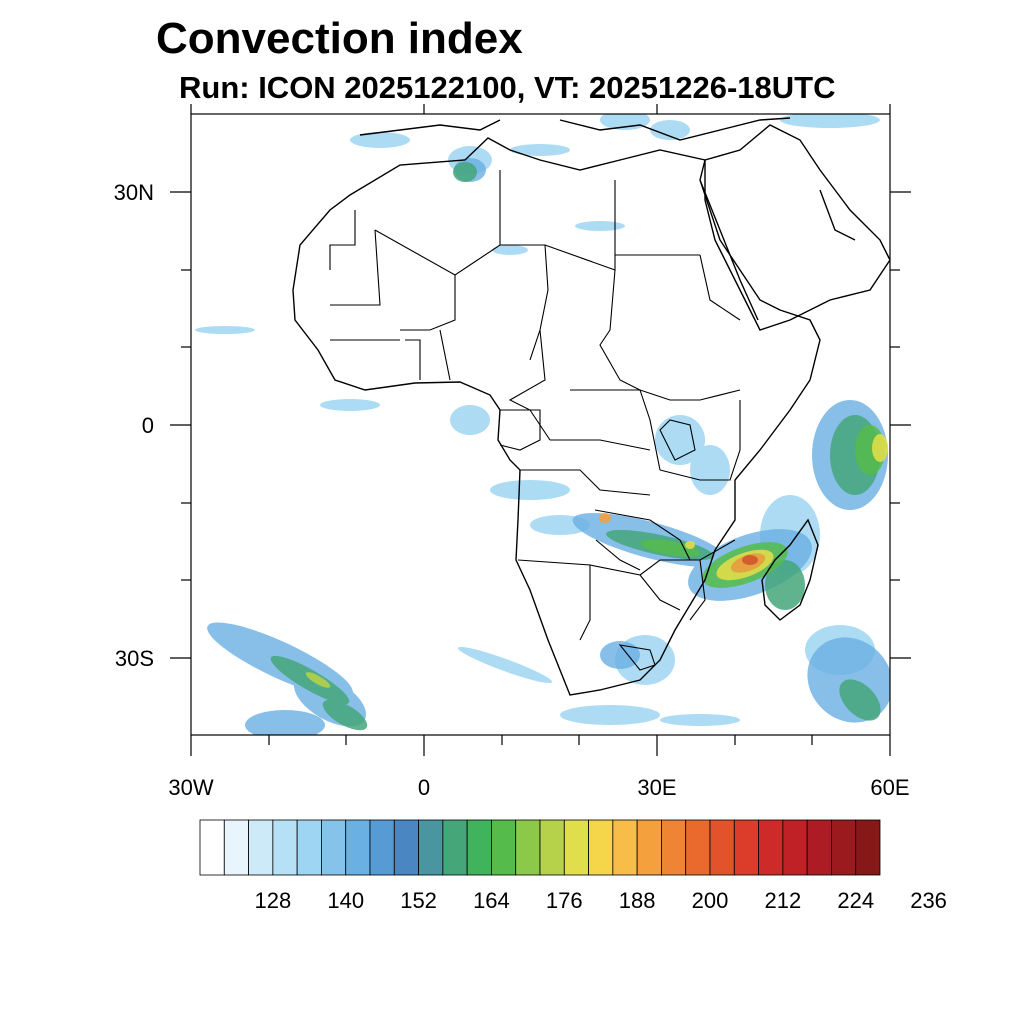 Image resolution: width=1024 pixels, height=1024 pixels. I want to click on colorbar-label: 152, so click(418, 900).